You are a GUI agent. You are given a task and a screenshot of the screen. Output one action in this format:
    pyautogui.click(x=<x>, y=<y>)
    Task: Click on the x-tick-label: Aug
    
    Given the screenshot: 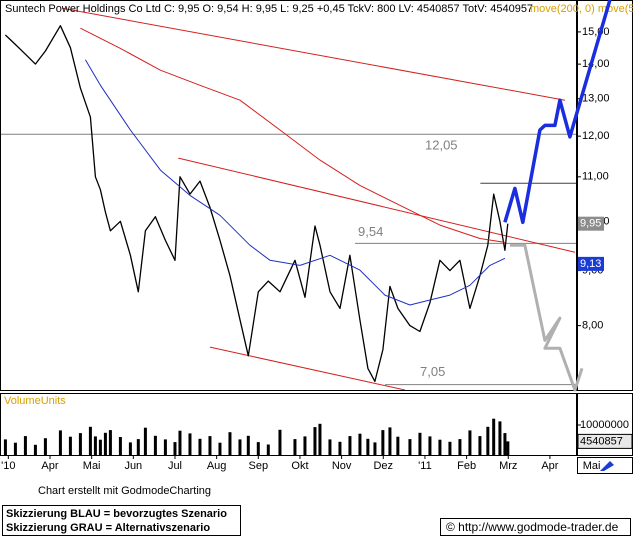 What is the action you would take?
    pyautogui.click(x=217, y=466)
    